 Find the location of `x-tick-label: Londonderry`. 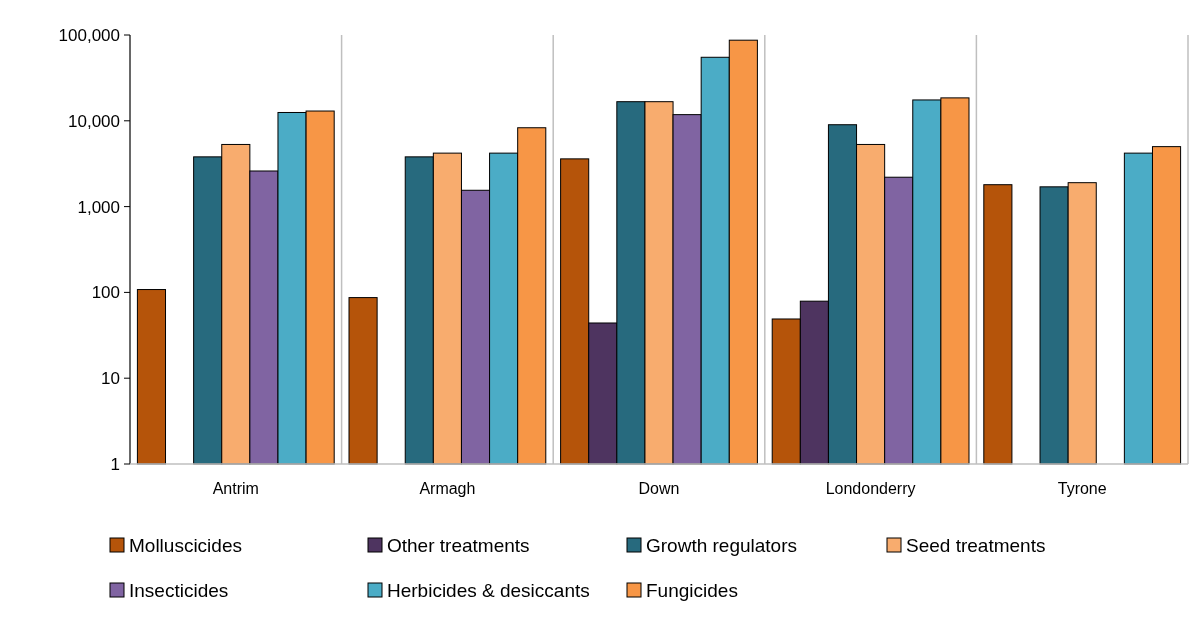

x-tick-label: Londonderry is located at coordinates (870, 488).